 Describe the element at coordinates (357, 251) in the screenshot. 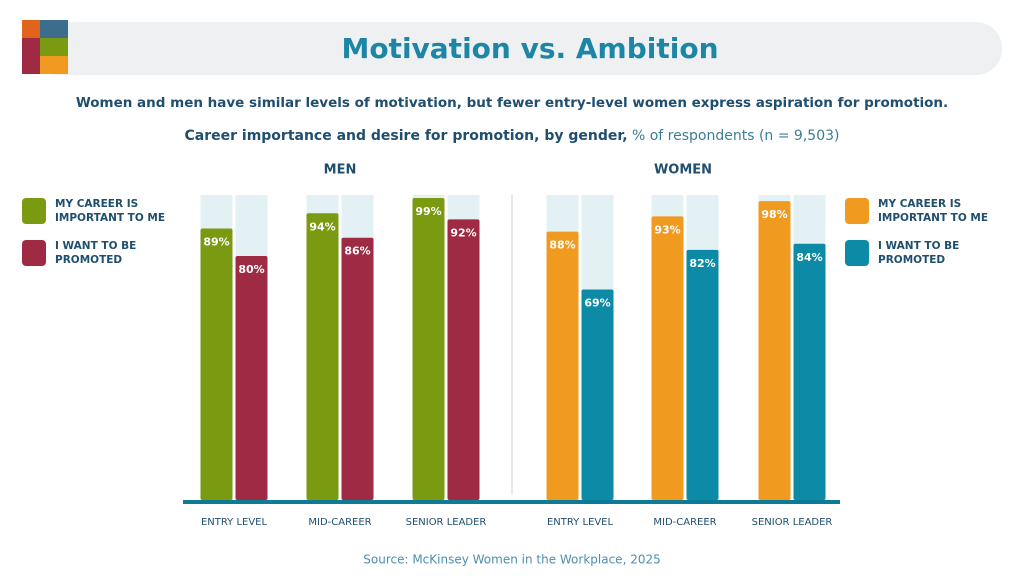

I see `value-label: 86%` at that location.